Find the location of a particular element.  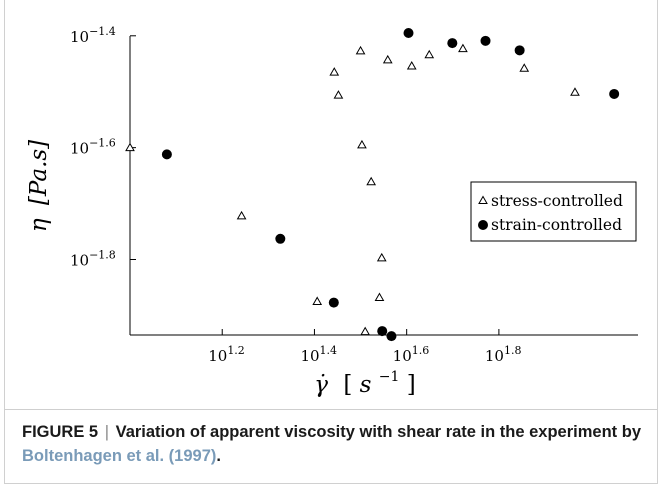

x-axis-unit-open: [ is located at coordinates (347, 385).